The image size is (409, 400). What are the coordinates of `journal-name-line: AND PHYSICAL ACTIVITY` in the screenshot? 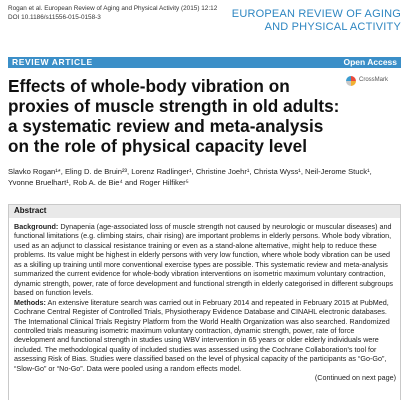 It's located at (332, 27).